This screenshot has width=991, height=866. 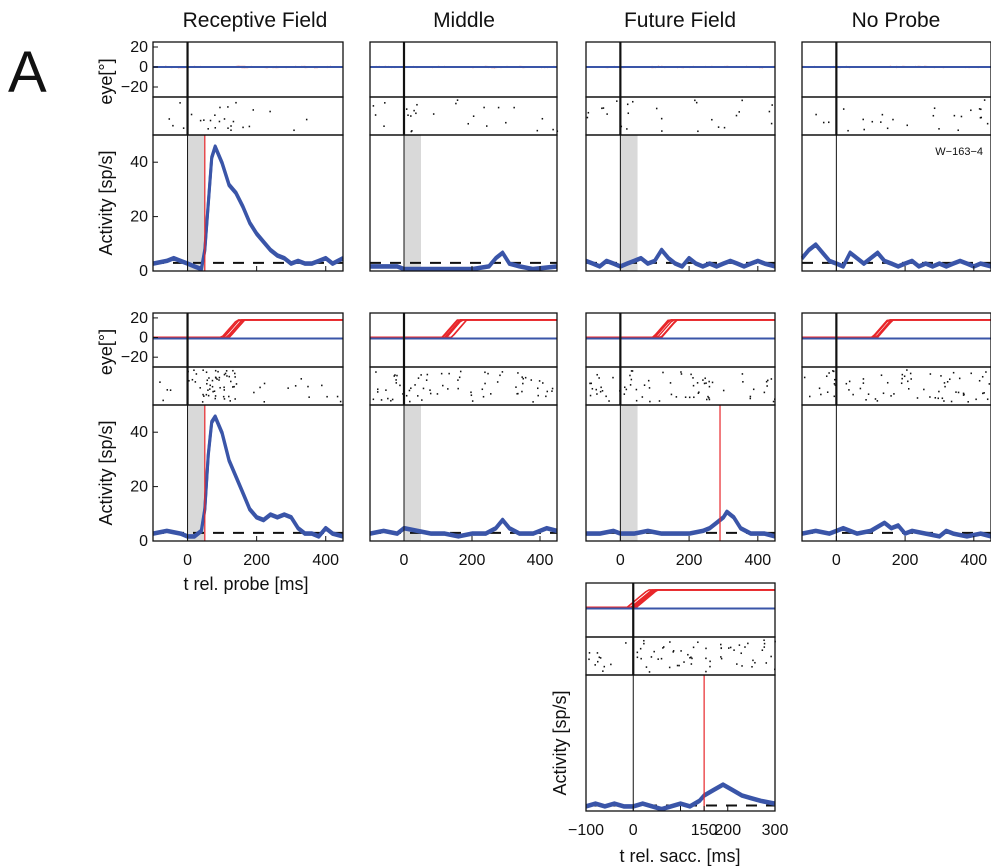 I want to click on activity-y-axis-label-saccade: Activity [sp/s], so click(x=560, y=742).